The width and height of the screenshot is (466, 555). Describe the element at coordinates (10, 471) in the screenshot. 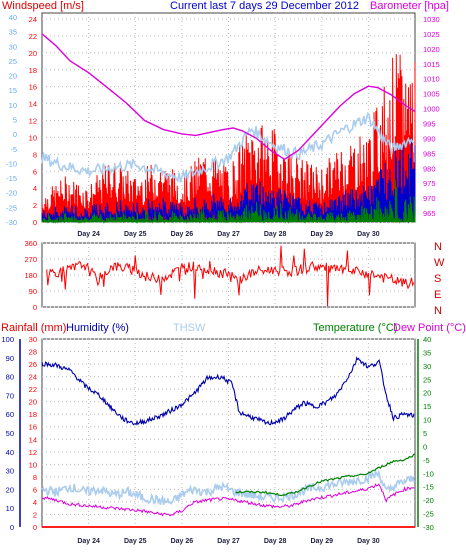

I see `humidity-y-tick-label: 30` at that location.